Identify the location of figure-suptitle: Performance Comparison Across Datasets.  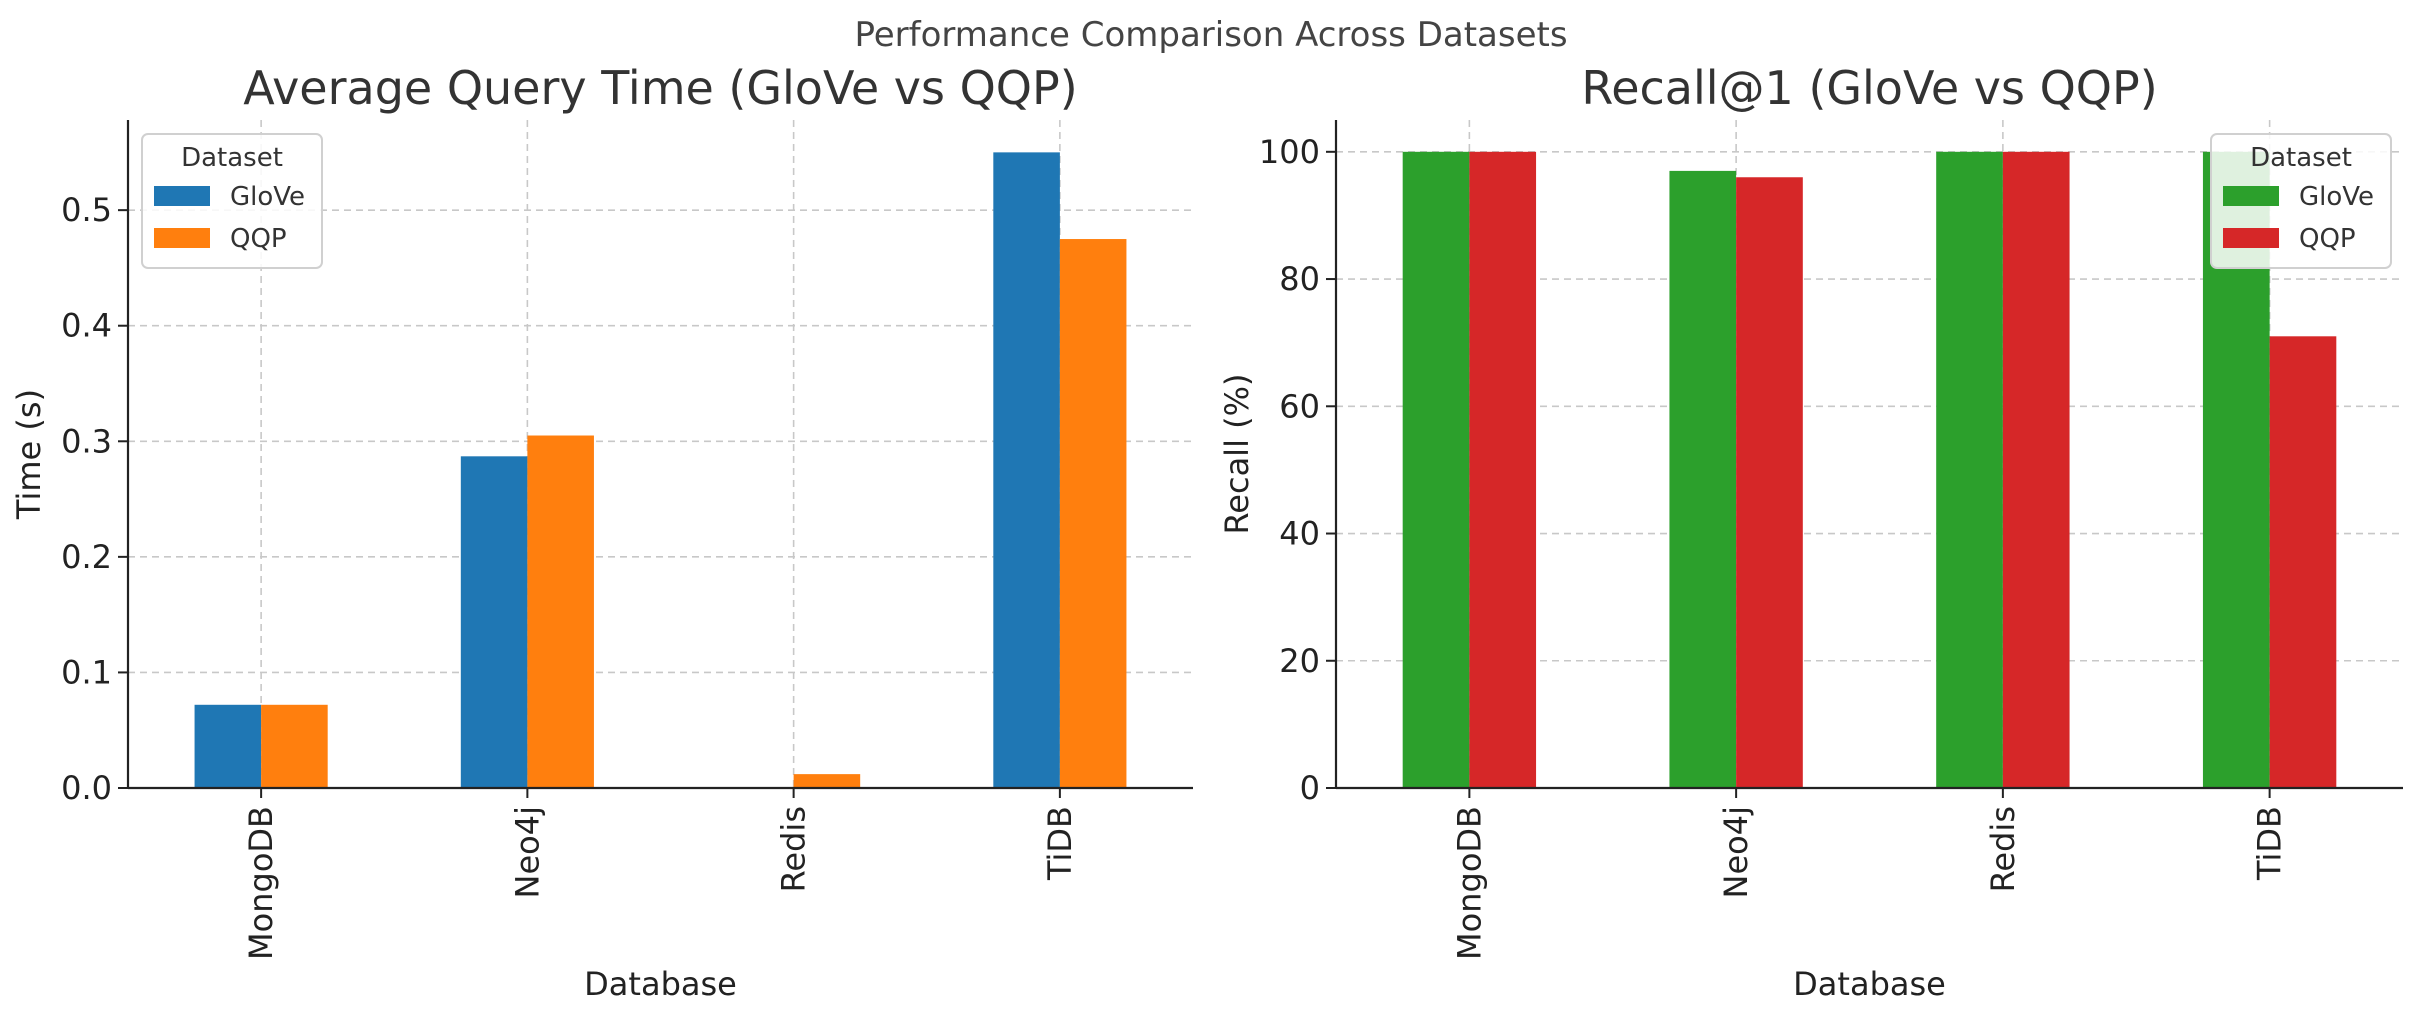
(1210, 35).